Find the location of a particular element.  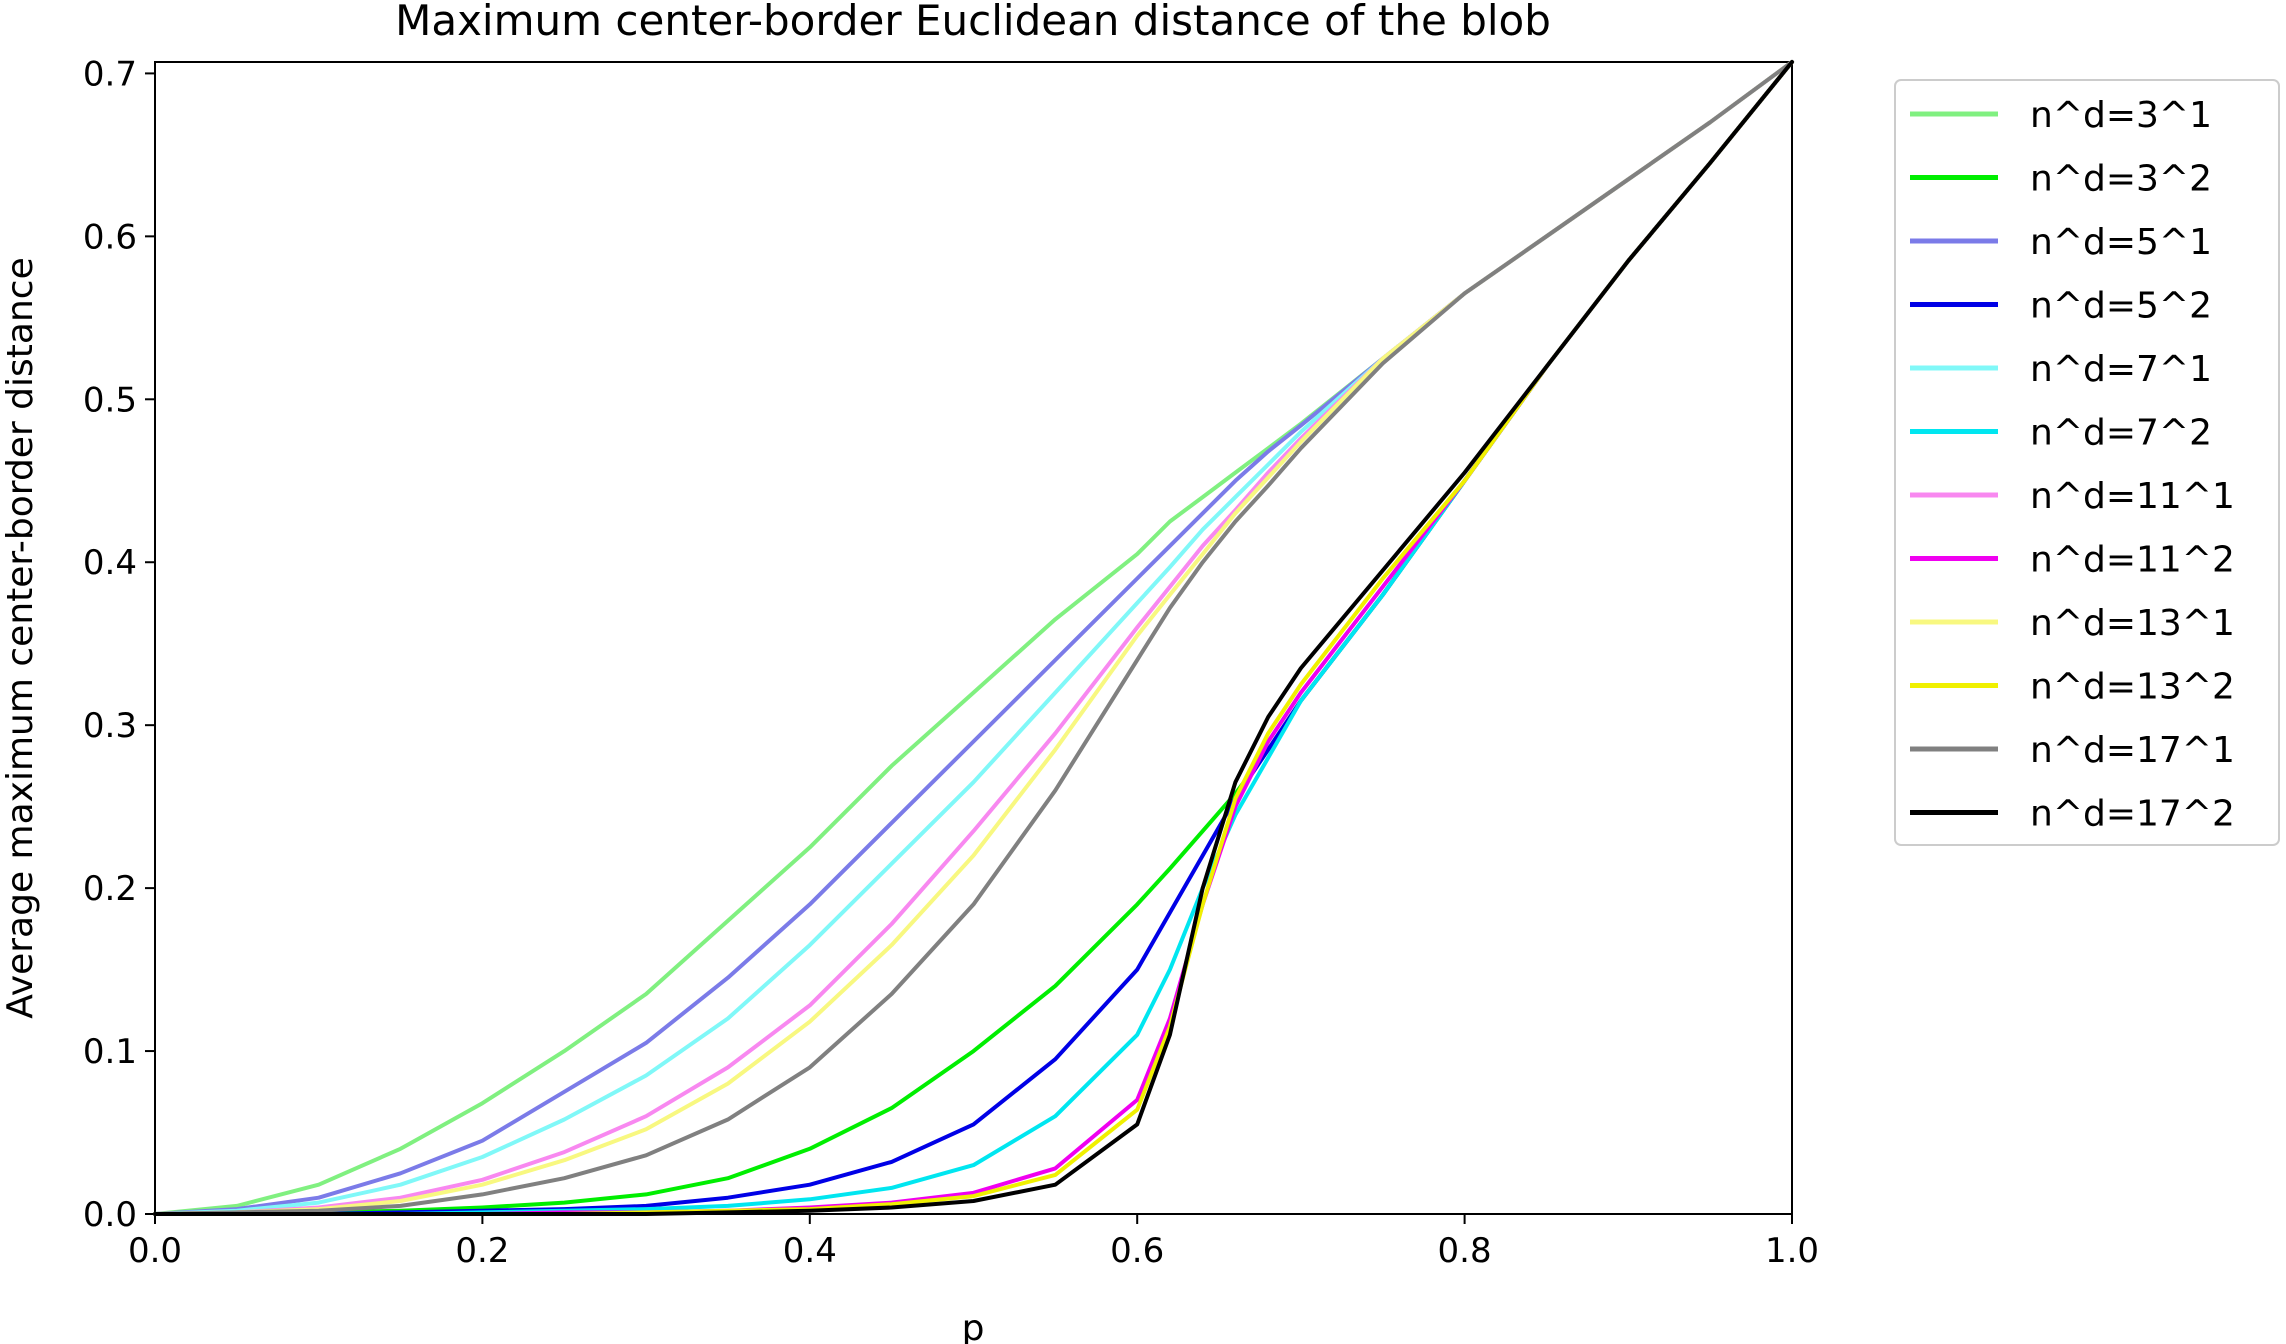

legend-frame is located at coordinates (2087, 462).